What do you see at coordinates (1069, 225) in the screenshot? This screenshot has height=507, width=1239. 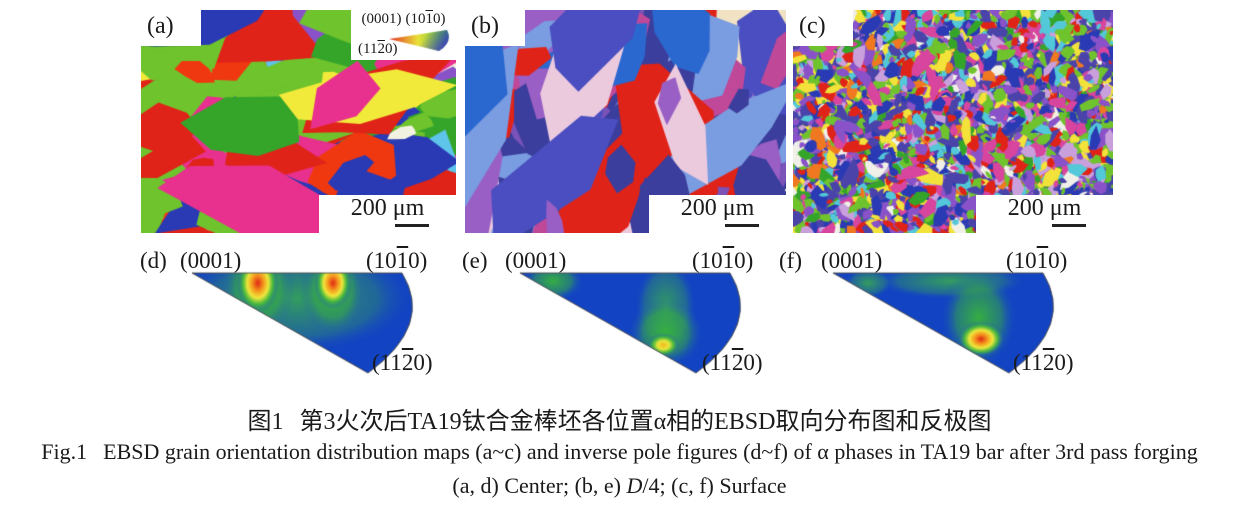 I see `scale-bar-line-c` at bounding box center [1069, 225].